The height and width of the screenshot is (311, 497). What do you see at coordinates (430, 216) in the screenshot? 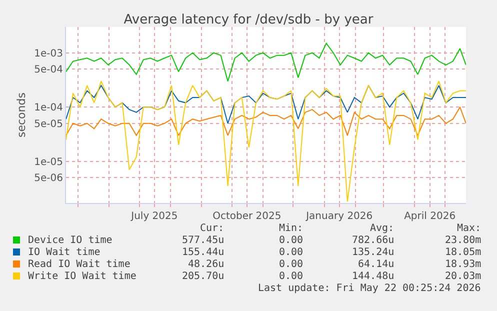
I see `x-tick-label: April 2026` at bounding box center [430, 216].